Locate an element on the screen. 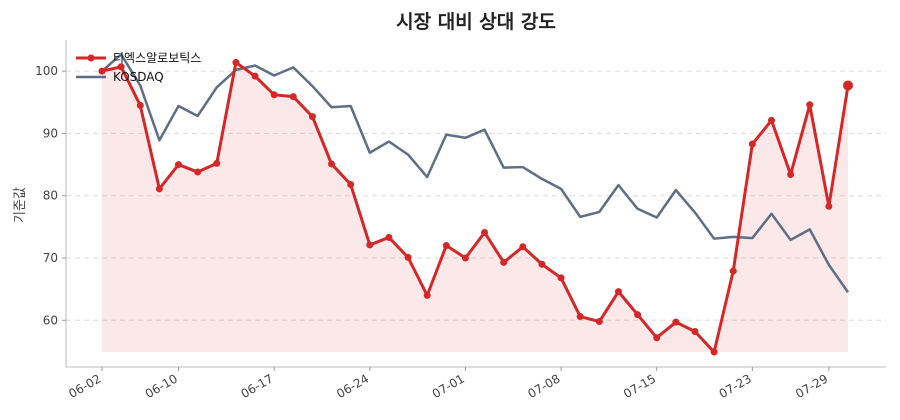  y-axis-label: 기준값 is located at coordinates (20, 205).